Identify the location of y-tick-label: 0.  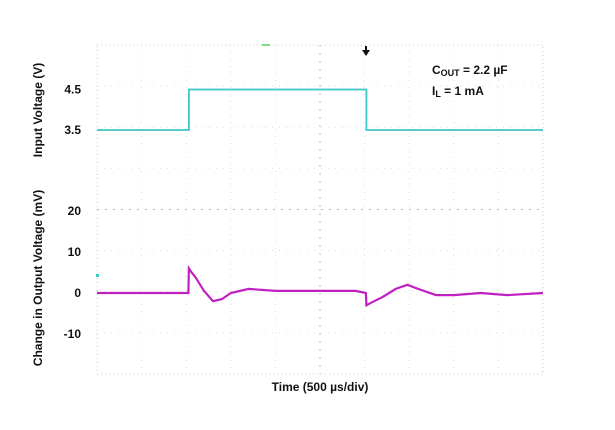
(77, 293).